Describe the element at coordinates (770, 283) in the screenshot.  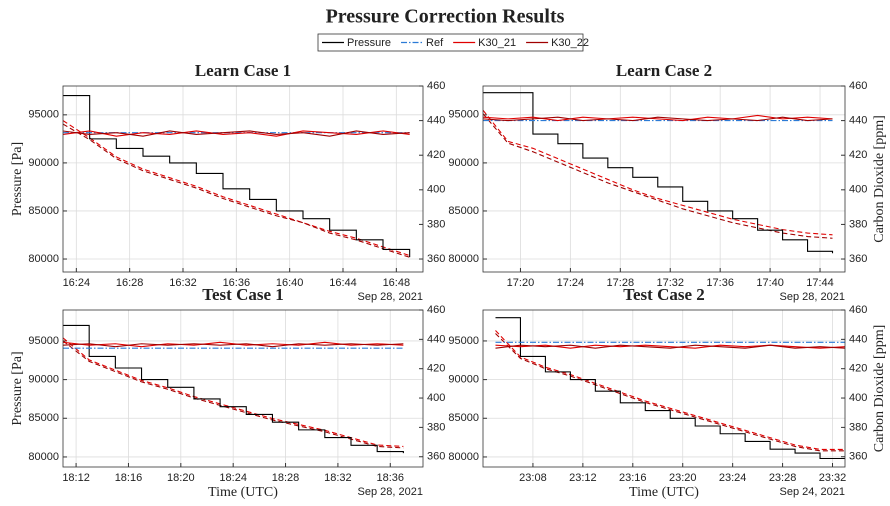
I see `x-tick-label: 17:40` at that location.